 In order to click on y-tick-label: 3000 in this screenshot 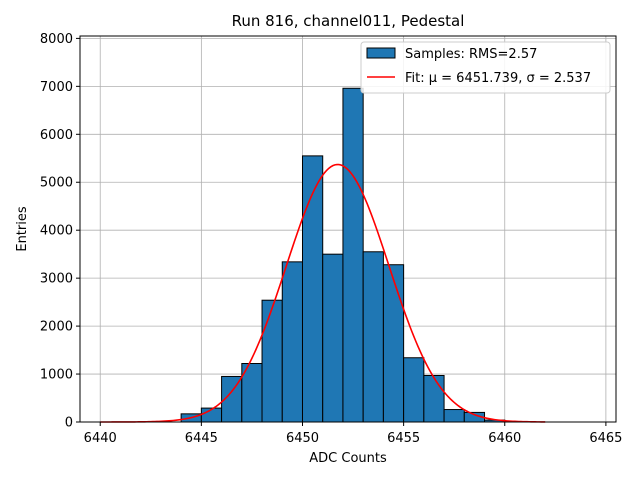, I will do `click(56, 279)`.